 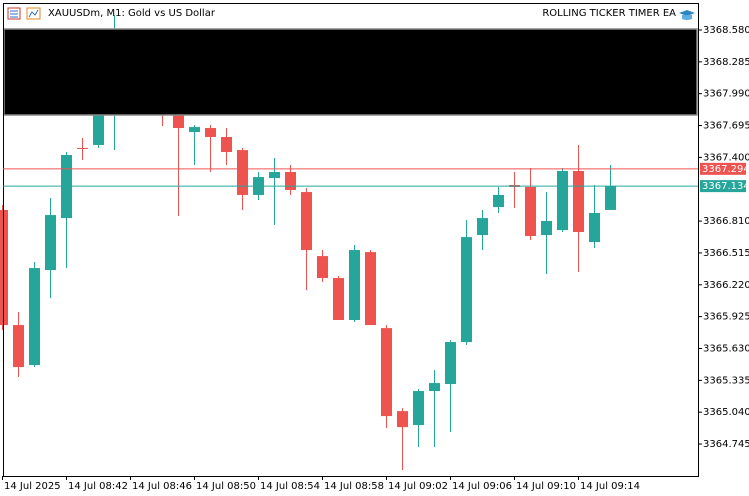 I want to click on icon-line, so click(x=33, y=13).